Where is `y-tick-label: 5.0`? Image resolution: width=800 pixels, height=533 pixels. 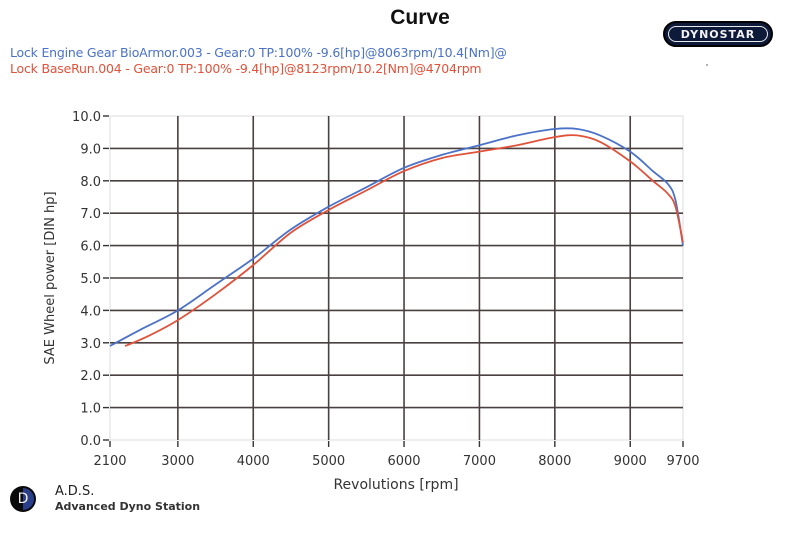
y-tick-label: 5.0 is located at coordinates (90, 279).